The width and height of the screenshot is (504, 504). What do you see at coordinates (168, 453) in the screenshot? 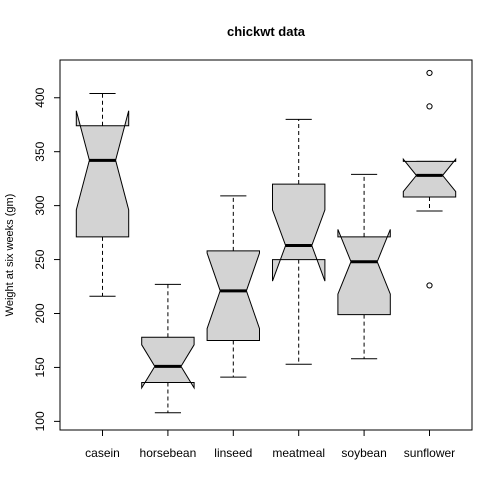
I see `x-tick-label: horsebean` at bounding box center [168, 453].